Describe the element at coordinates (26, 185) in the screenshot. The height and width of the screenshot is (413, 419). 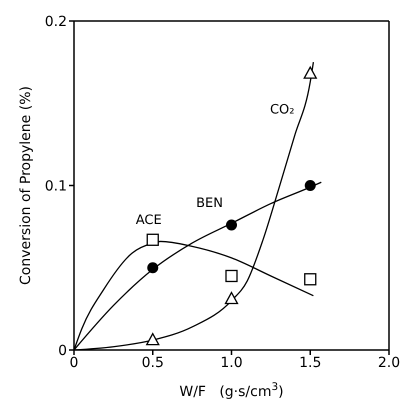
I see `y-axis-title: Conversion of Propylene (%)` at that location.